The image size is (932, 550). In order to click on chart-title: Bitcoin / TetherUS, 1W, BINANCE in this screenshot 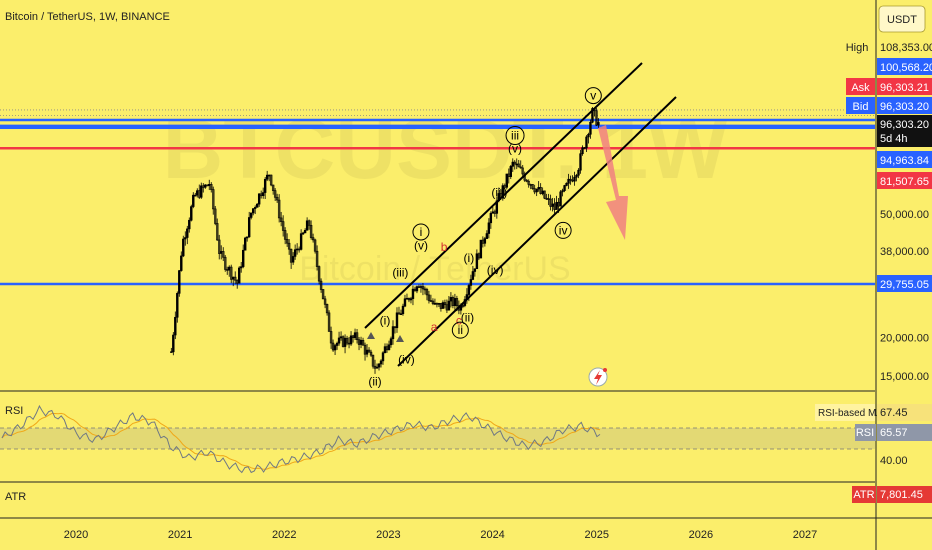, I will do `click(87, 17)`.